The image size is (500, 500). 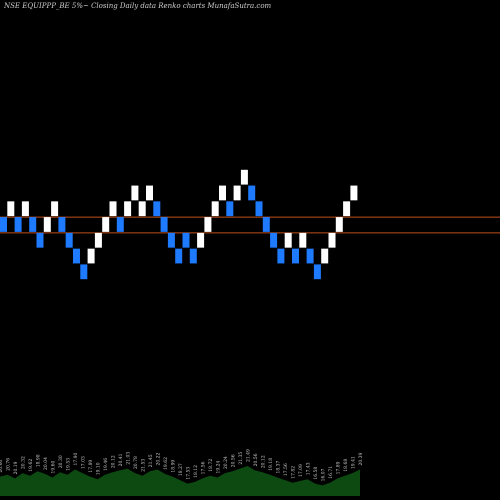 I want to click on volume-label: 20.41, so click(x=121, y=459).